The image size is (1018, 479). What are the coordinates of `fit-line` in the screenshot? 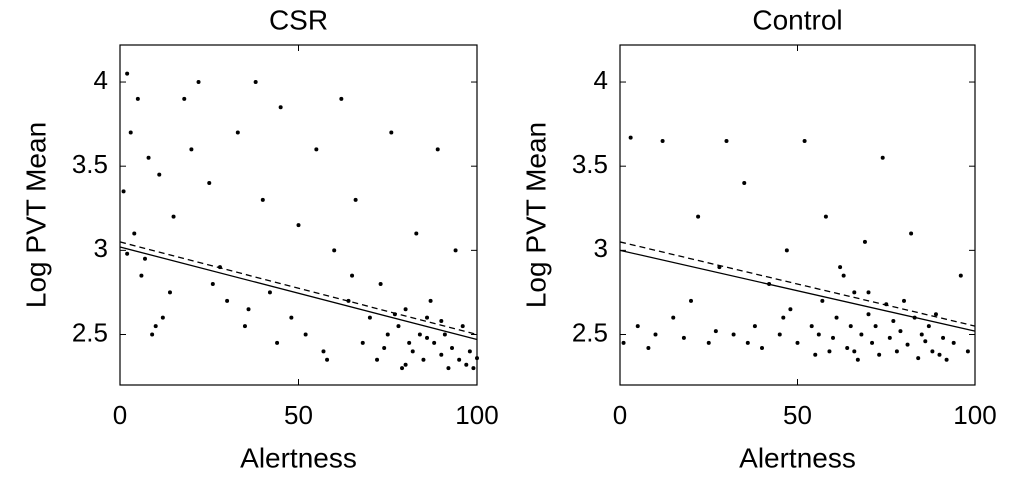 It's located at (797, 290).